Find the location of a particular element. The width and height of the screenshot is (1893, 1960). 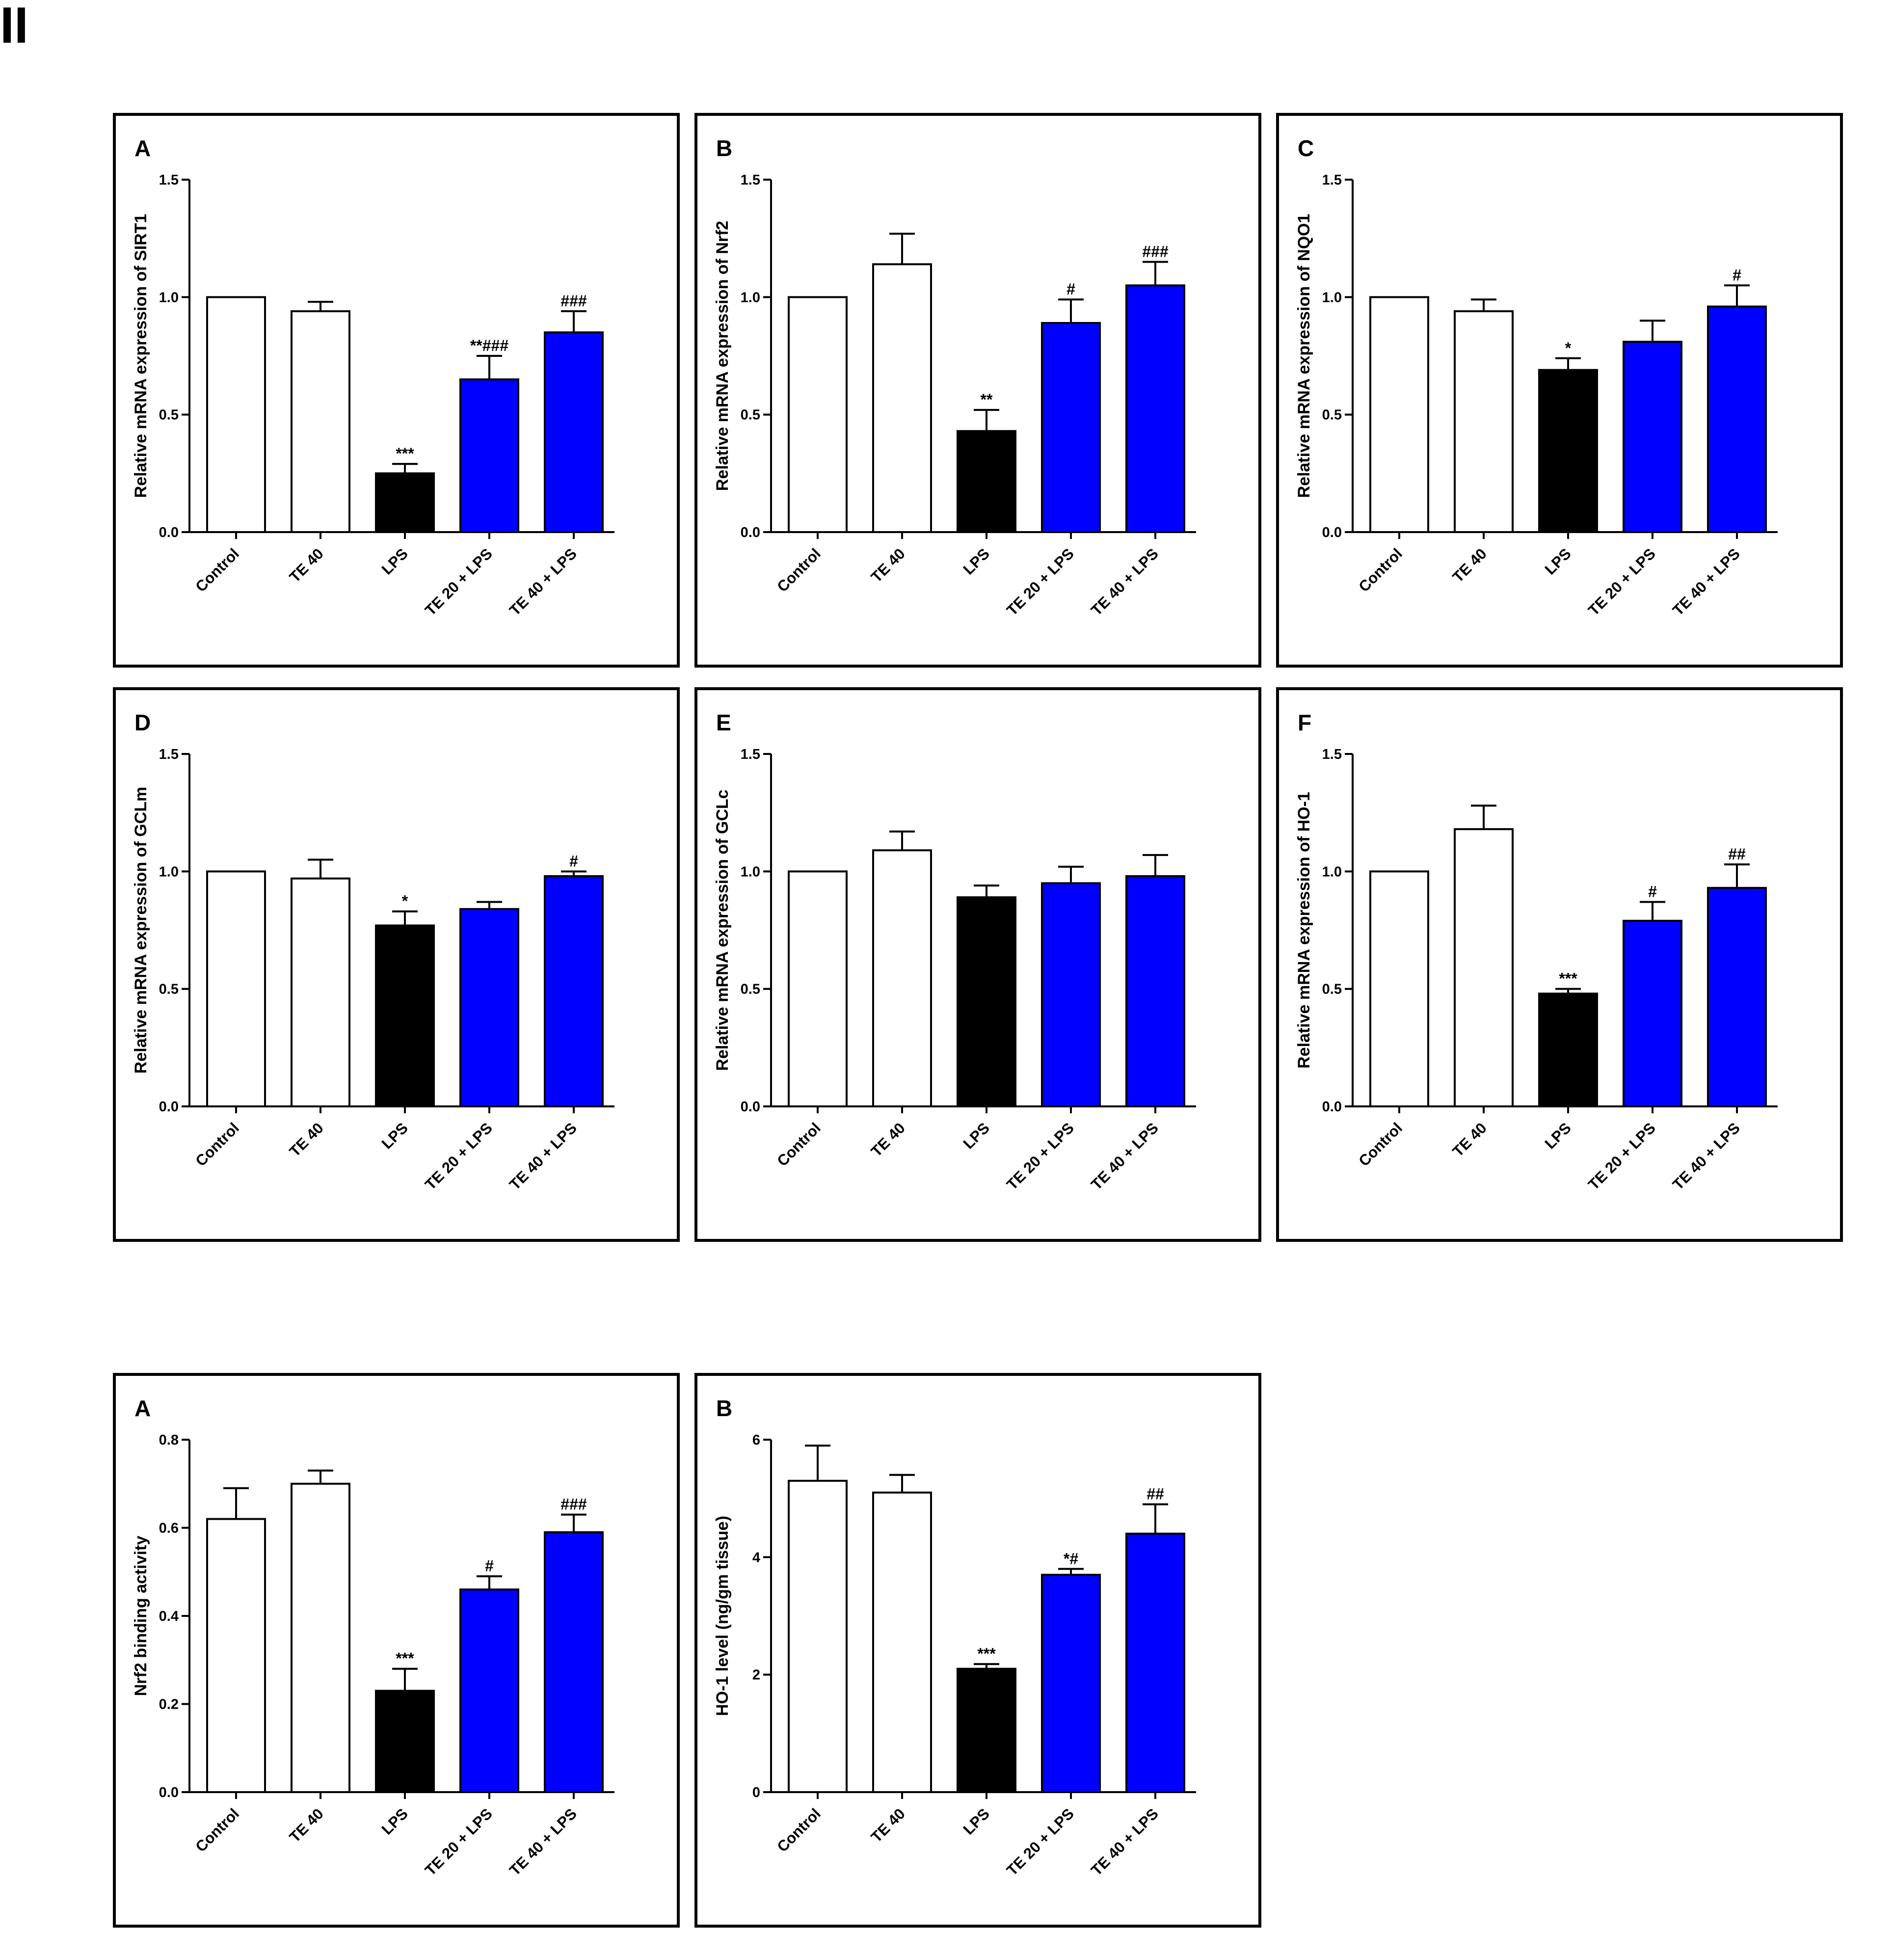

annotation-I-B-4: ### is located at coordinates (1155, 252).